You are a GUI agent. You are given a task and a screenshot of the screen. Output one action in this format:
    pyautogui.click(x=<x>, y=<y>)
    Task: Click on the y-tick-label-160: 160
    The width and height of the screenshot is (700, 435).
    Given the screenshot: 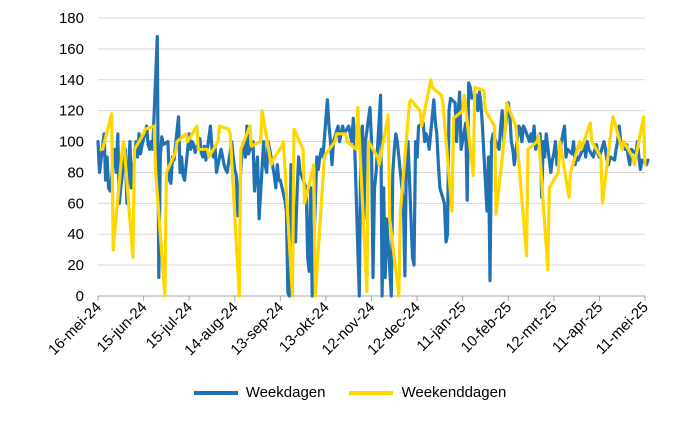 What is the action you would take?
    pyautogui.click(x=71, y=49)
    